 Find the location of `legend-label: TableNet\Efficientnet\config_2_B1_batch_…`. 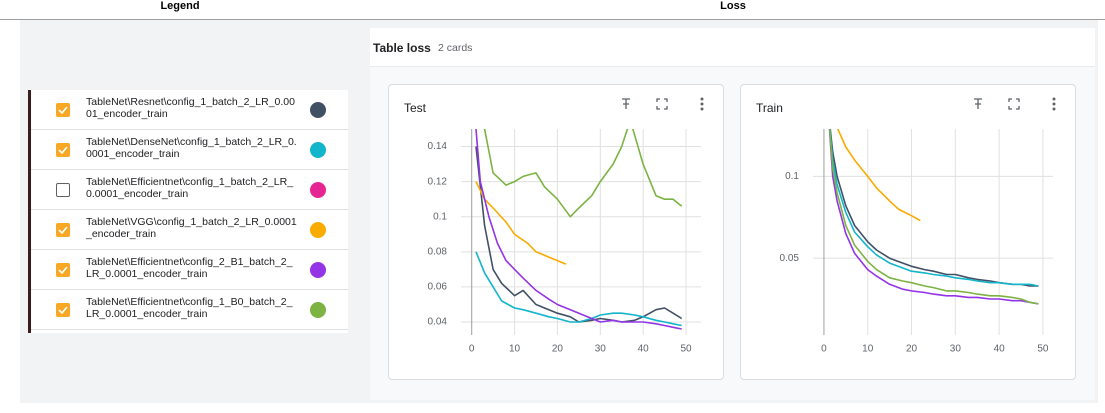

legend-label: TableNet\Efficientnet\config_2_B1_batch_… is located at coordinates (189, 268).